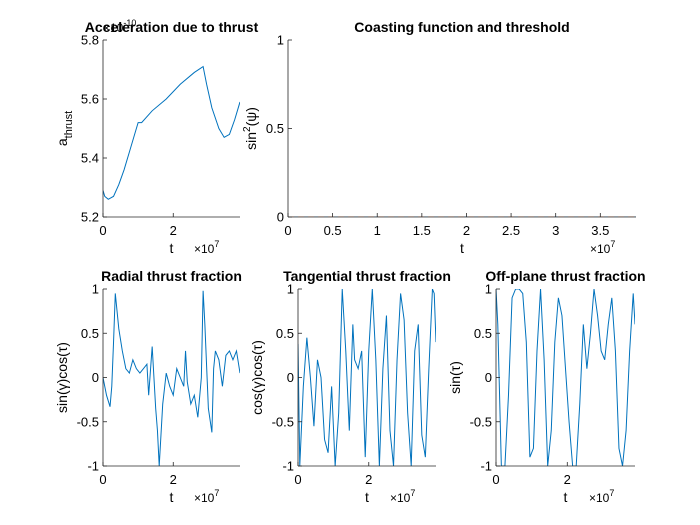 This screenshot has height=525, width=700. What do you see at coordinates (90, 40) in the screenshot?
I see `y-tick-label: 5.8` at bounding box center [90, 40].